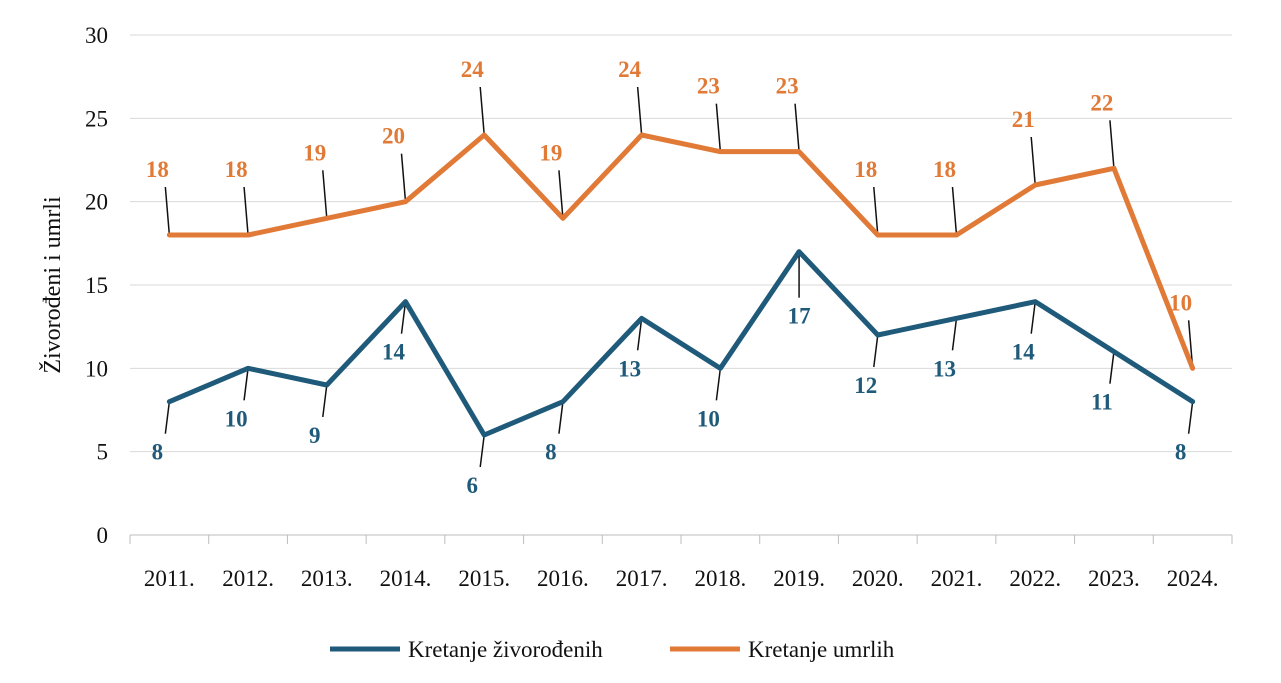 The width and height of the screenshot is (1281, 683). What do you see at coordinates (505, 649) in the screenshot?
I see `legend-label: Kretanje živorođenih` at bounding box center [505, 649].